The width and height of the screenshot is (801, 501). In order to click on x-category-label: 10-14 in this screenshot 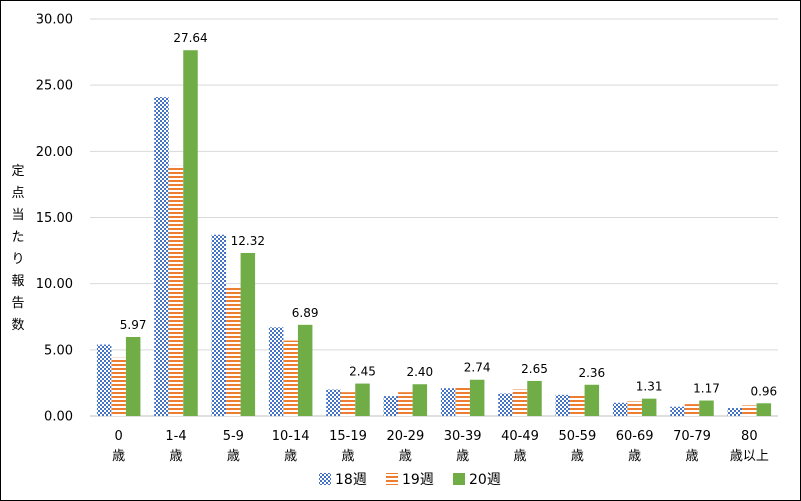, I will do `click(291, 436)`.